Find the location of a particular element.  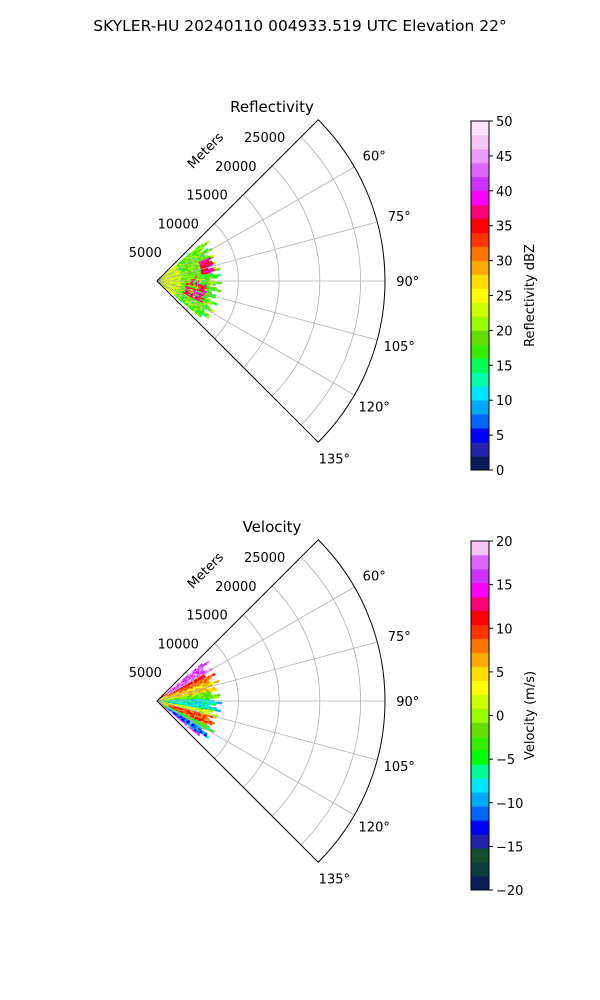

colorbar-tick-label: 25 is located at coordinates (504, 297).